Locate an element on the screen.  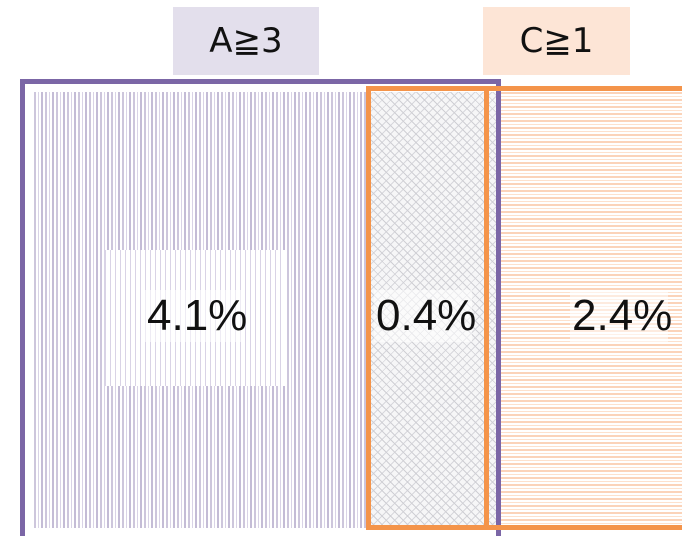
a-and-c-percentage: 0.4% is located at coordinates (425, 316).